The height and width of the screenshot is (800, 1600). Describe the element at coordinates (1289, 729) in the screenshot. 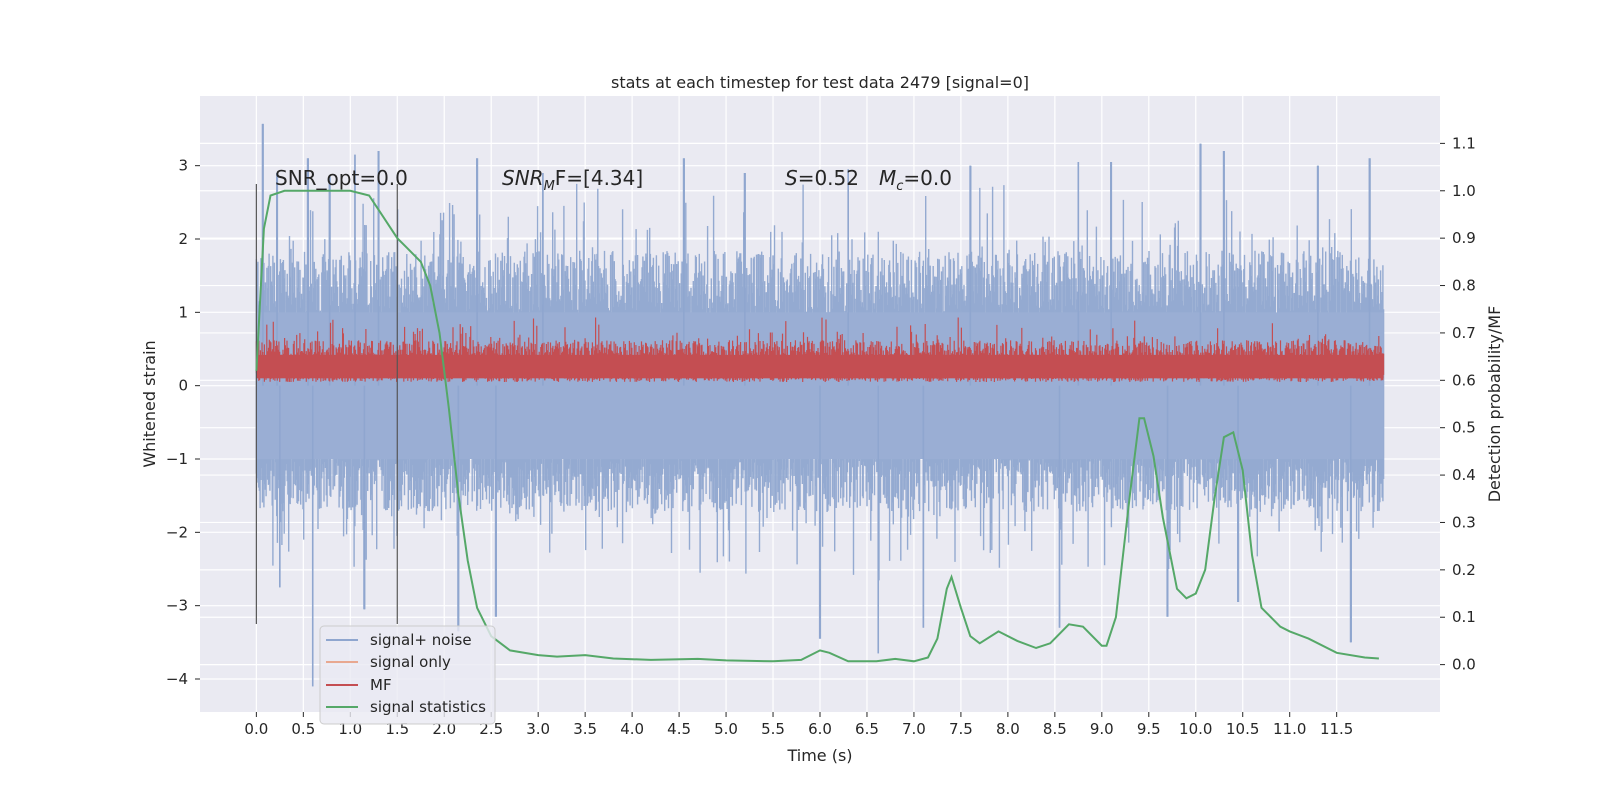

I see `x-tick-label: 11.0` at that location.